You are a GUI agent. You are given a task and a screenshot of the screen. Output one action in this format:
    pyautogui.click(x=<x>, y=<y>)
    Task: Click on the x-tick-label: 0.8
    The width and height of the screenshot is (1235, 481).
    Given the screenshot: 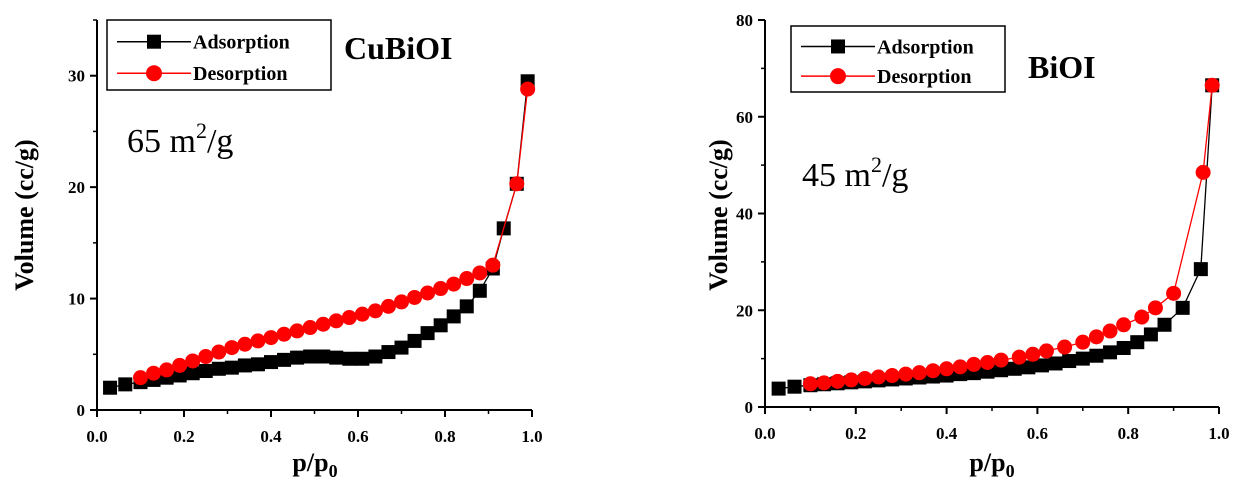 What is the action you would take?
    pyautogui.click(x=444, y=436)
    